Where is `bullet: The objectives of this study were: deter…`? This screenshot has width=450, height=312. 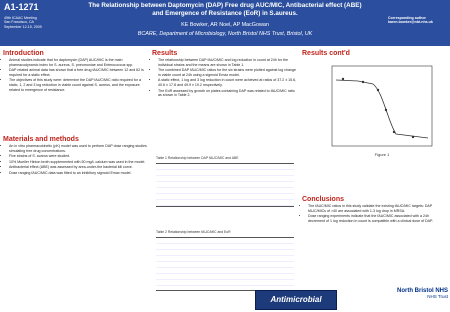
bullet: The objectives of this study were: deter… is located at coordinates (78, 85).